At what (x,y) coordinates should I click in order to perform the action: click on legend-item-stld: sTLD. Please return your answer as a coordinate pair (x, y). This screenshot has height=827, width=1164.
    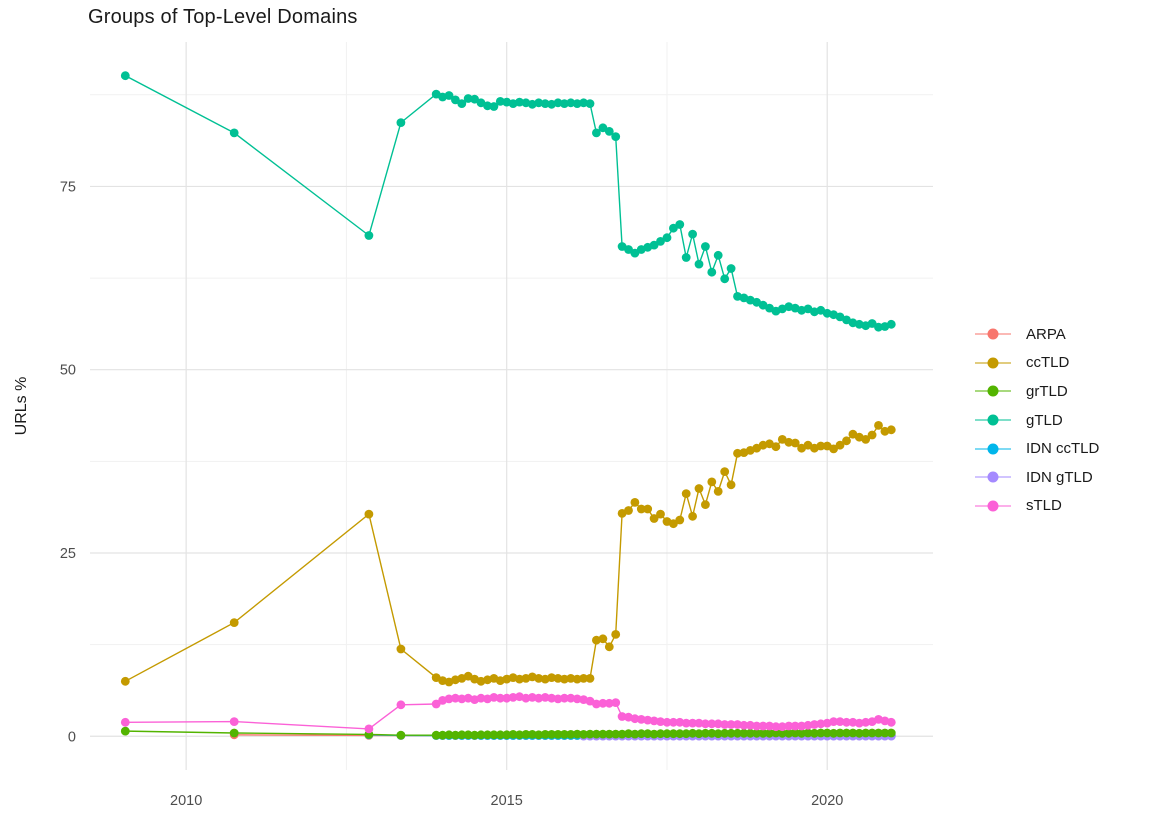
    Looking at the image, I should click on (1037, 506).